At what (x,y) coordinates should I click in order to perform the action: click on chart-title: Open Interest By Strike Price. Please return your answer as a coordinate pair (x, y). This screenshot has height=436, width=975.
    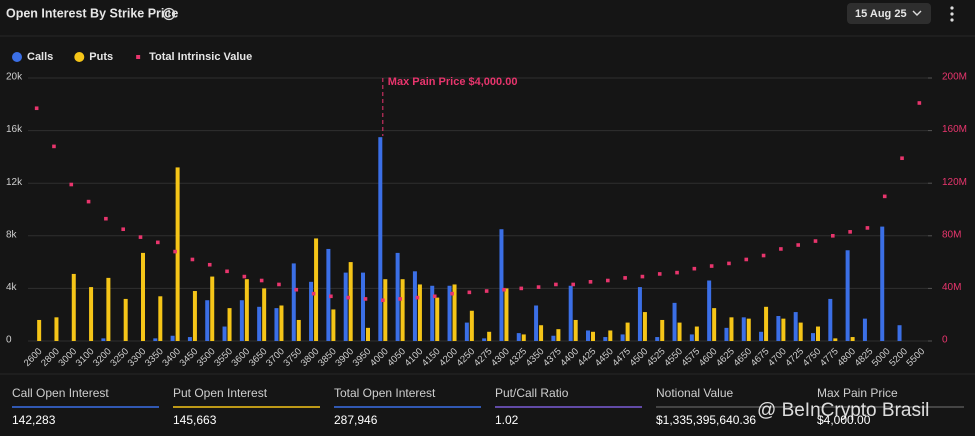
    Looking at the image, I should click on (92, 13).